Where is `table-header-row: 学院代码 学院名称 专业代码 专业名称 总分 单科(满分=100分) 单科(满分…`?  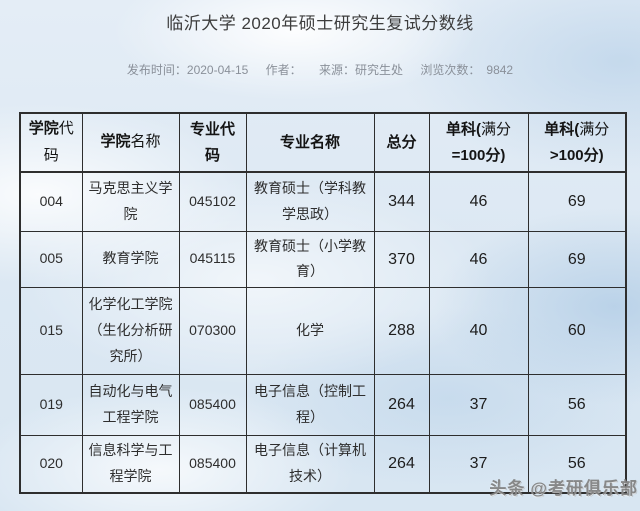
table-header-row: 学院代码 学院名称 专业代码 专业名称 总分 单科(满分=100分) 单科(满分… is located at coordinates (323, 142).